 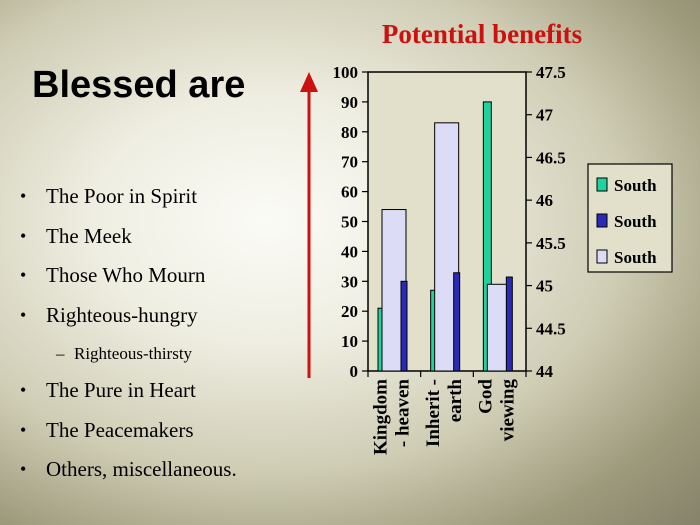 I want to click on left-tick-label: 10, so click(x=349, y=341).